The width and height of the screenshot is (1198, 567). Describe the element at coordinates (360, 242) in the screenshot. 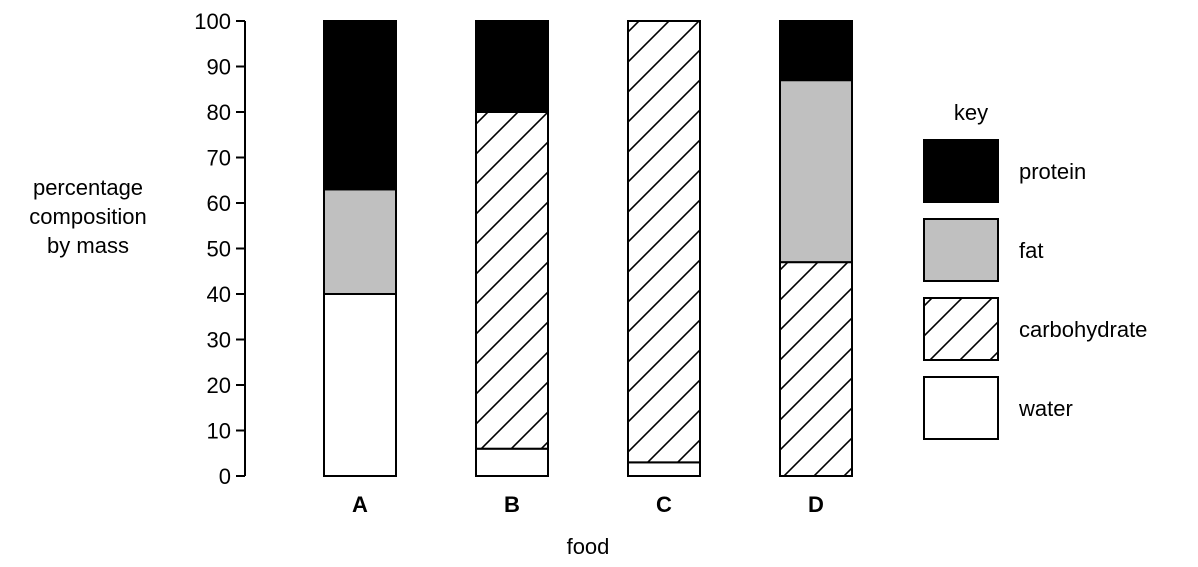

I see `bar-segment-a-fat` at that location.